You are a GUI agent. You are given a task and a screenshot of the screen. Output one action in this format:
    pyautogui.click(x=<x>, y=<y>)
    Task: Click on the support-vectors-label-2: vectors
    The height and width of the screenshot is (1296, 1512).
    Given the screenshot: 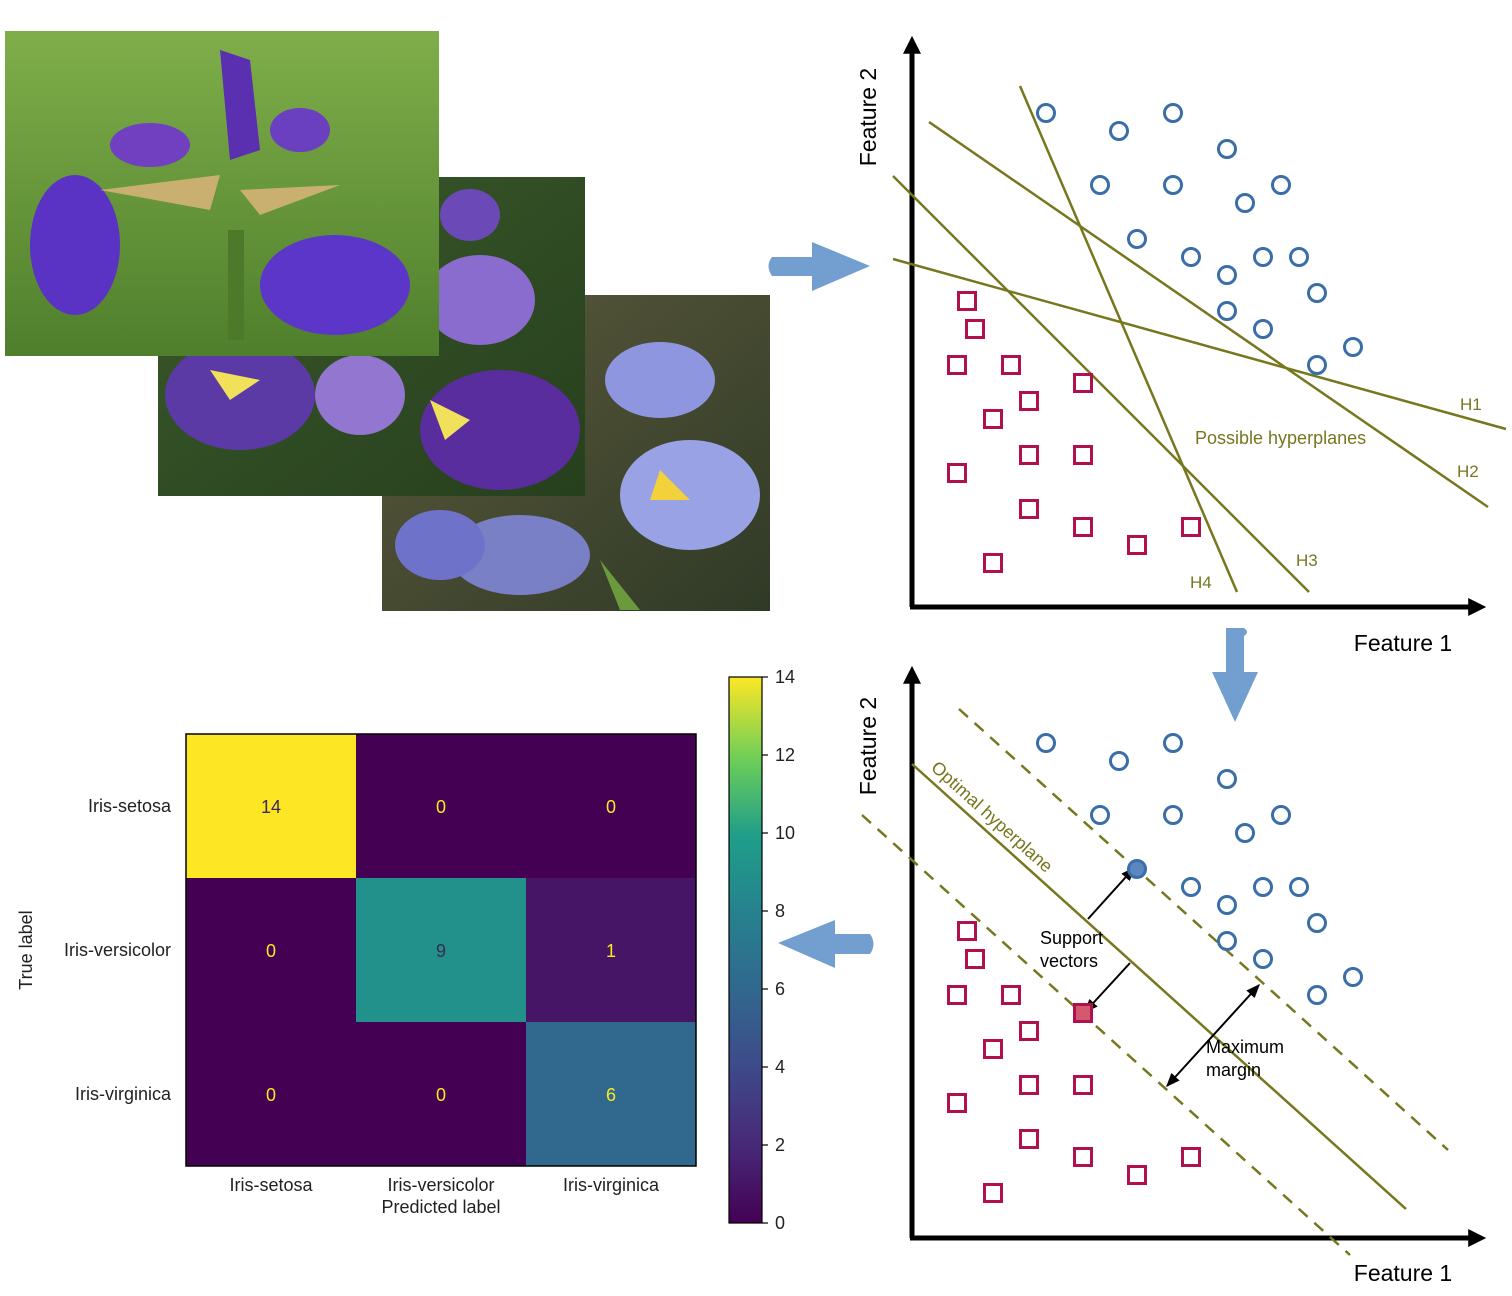 What is the action you would take?
    pyautogui.click(x=1069, y=961)
    